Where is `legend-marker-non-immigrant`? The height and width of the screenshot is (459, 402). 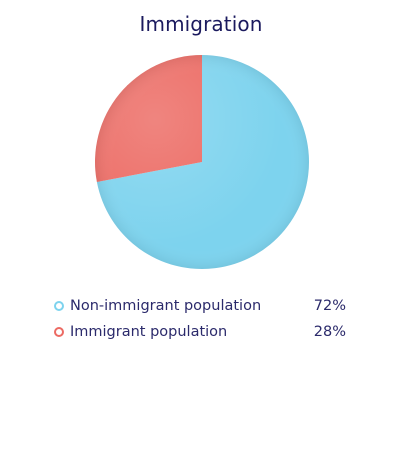
legend-marker-non-immigrant is located at coordinates (59, 306).